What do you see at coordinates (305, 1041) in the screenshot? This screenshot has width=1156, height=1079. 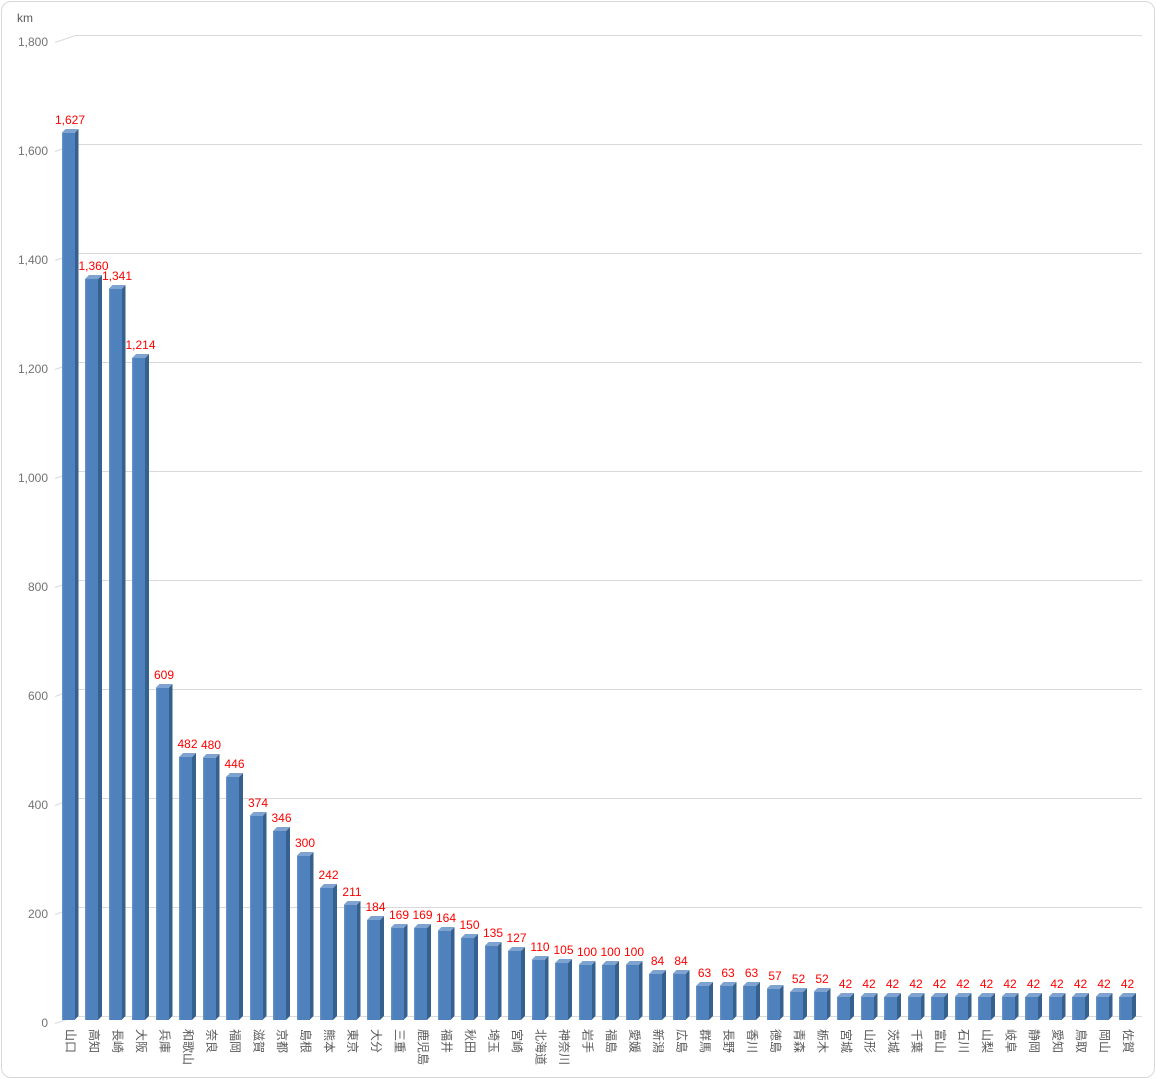 I see `x-category-label: 島根` at bounding box center [305, 1041].